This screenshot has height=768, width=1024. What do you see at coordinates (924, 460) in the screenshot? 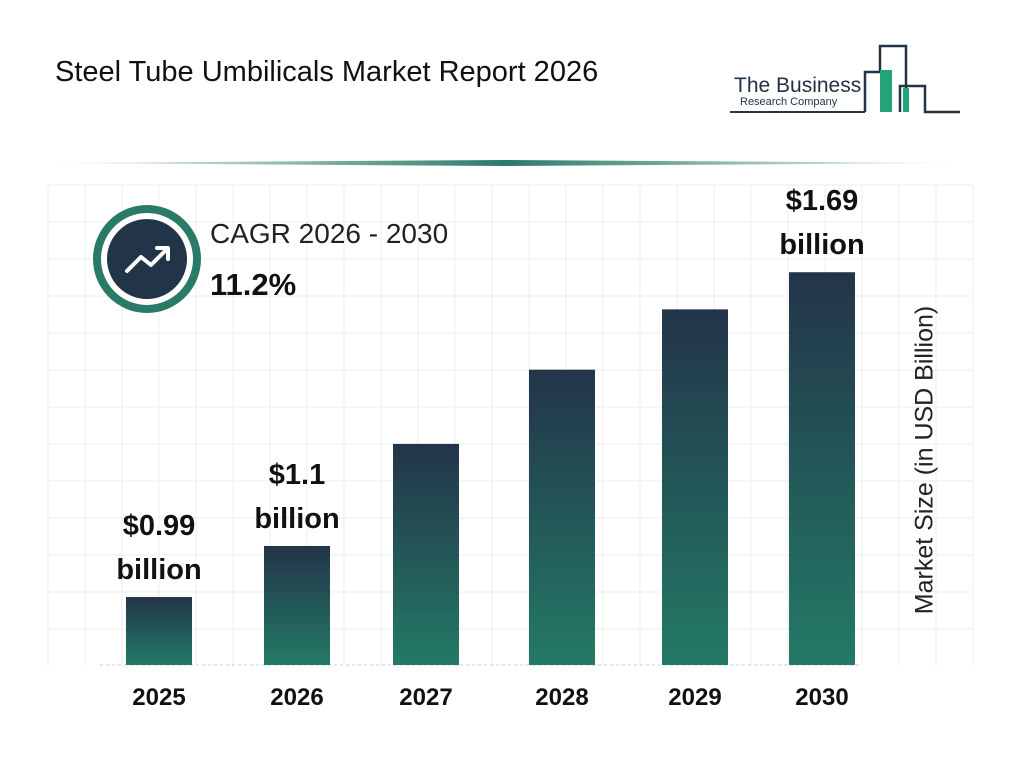
I see `y-axis-label: Market Size (in USD Billion)` at bounding box center [924, 460].